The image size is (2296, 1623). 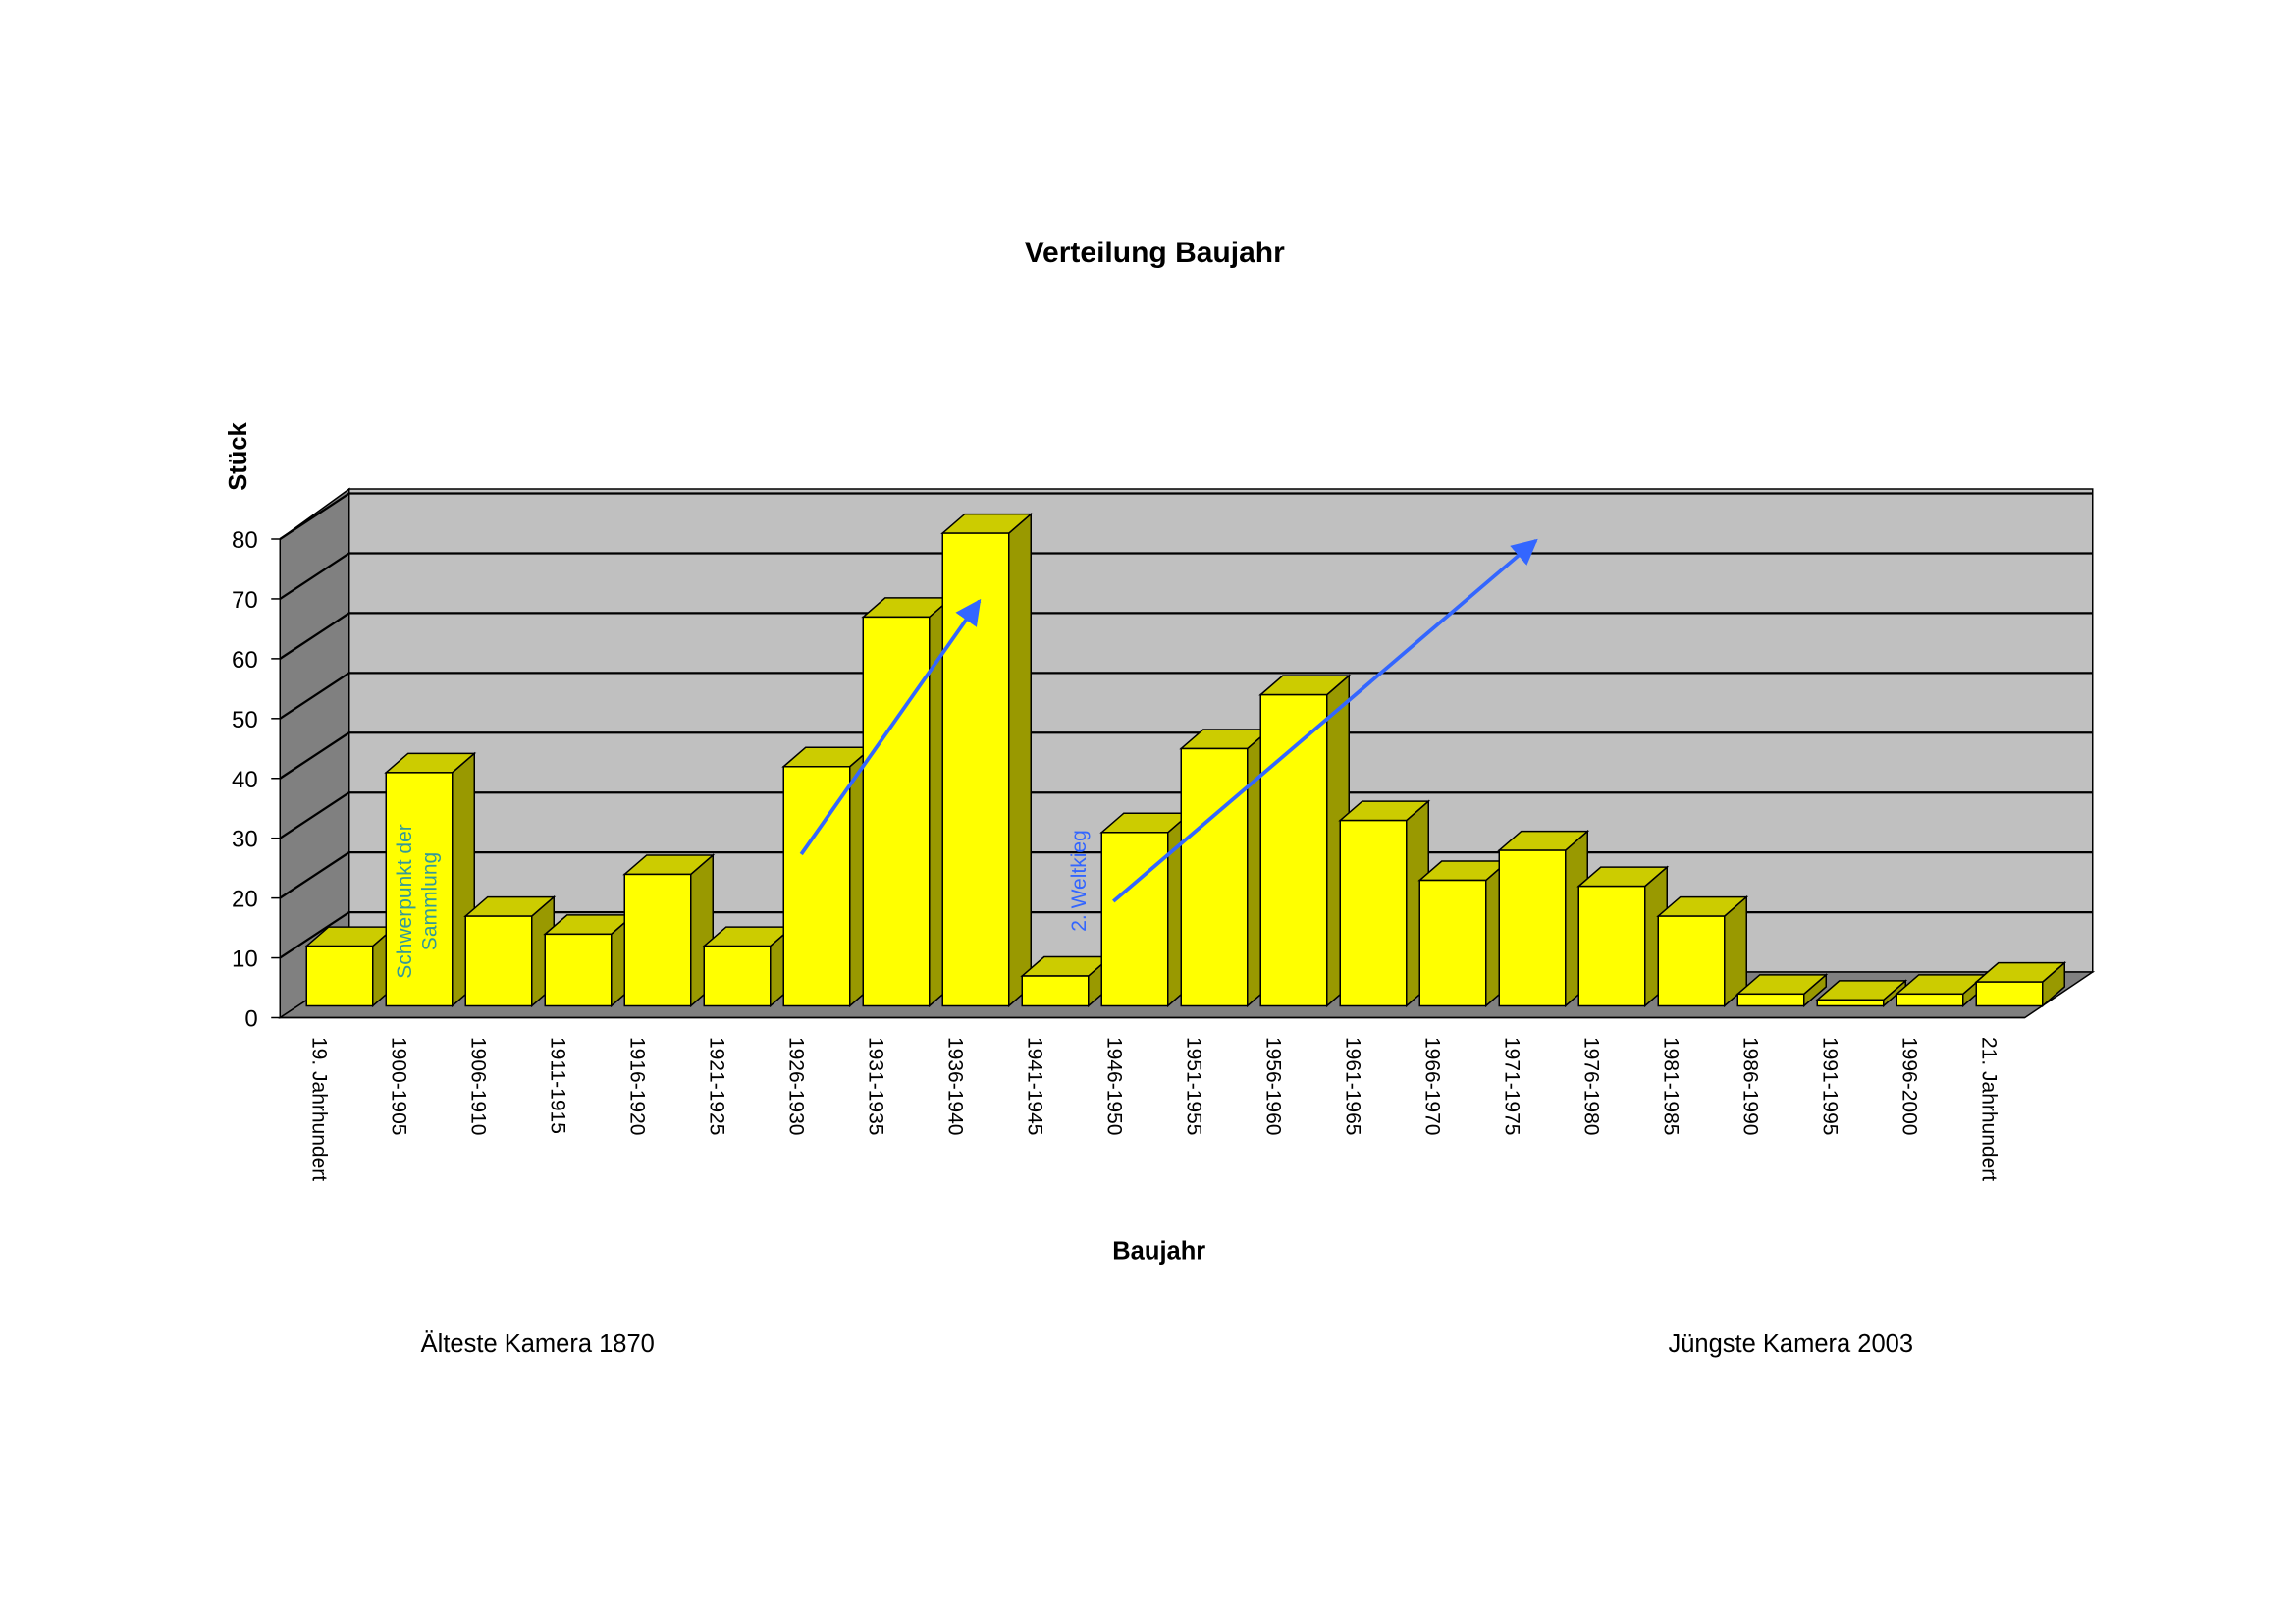 What do you see at coordinates (1511, 1086) in the screenshot?
I see `x-tick-label: 1971-1975` at bounding box center [1511, 1086].